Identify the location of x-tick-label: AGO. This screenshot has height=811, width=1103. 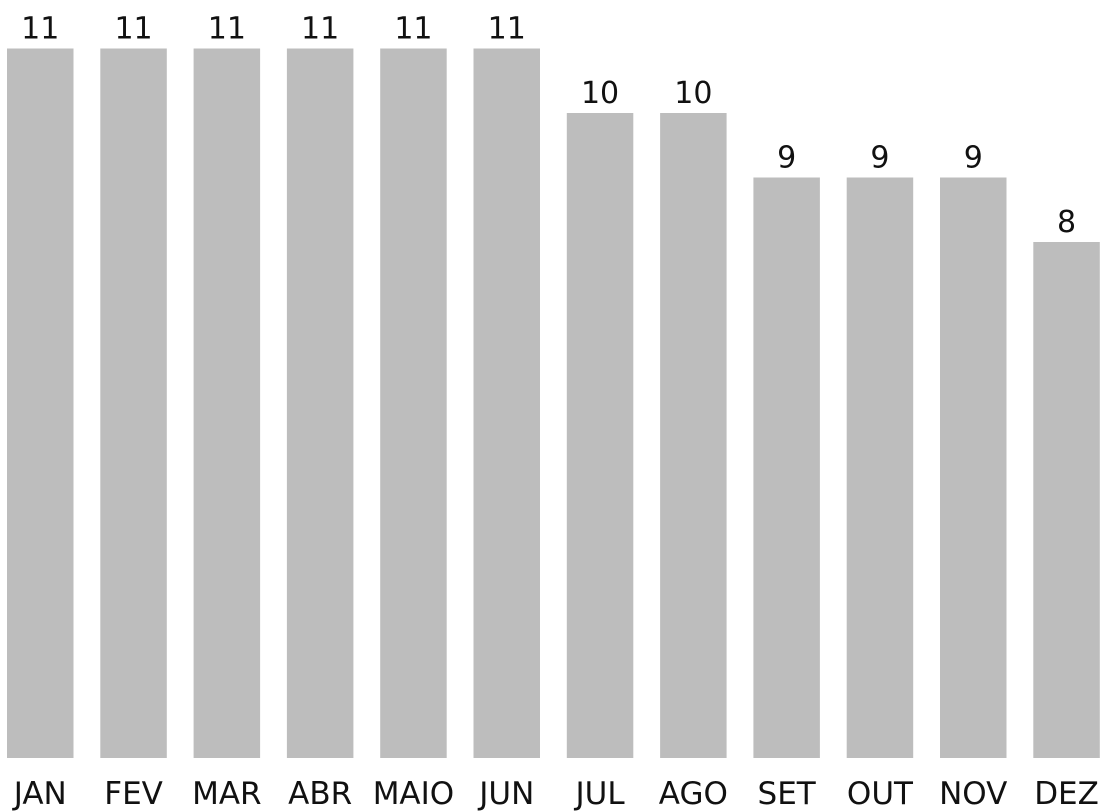
(693, 793).